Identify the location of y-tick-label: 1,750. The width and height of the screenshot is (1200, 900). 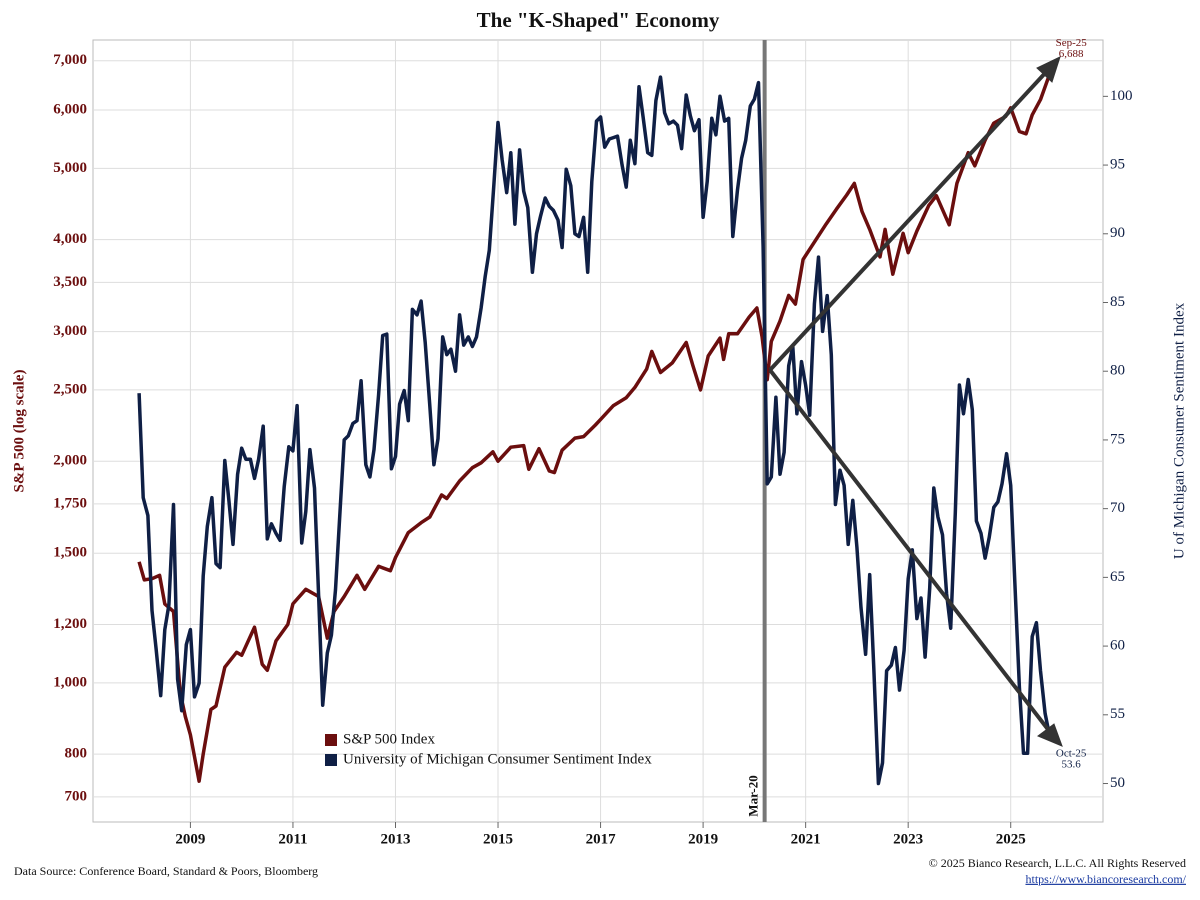
(70, 503).